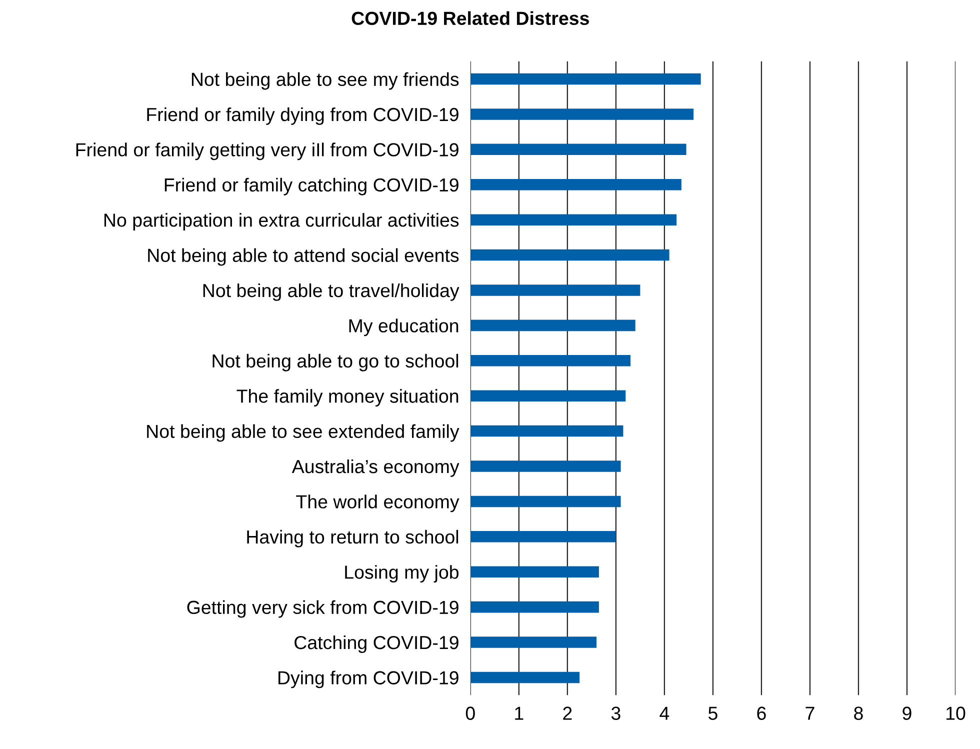  I want to click on y-tick-label: Friend or family catching COVID-19, so click(311, 187).